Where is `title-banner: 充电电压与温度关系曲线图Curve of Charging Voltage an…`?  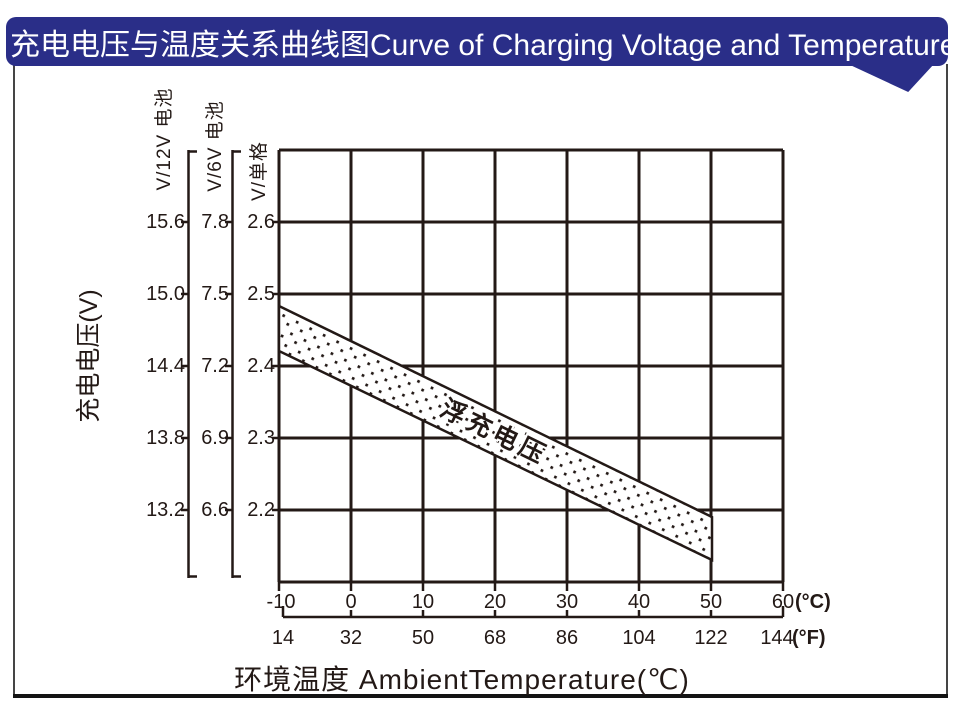 title-banner: 充电电压与温度关系曲线图Curve of Charging Voltage an… is located at coordinates (477, 41).